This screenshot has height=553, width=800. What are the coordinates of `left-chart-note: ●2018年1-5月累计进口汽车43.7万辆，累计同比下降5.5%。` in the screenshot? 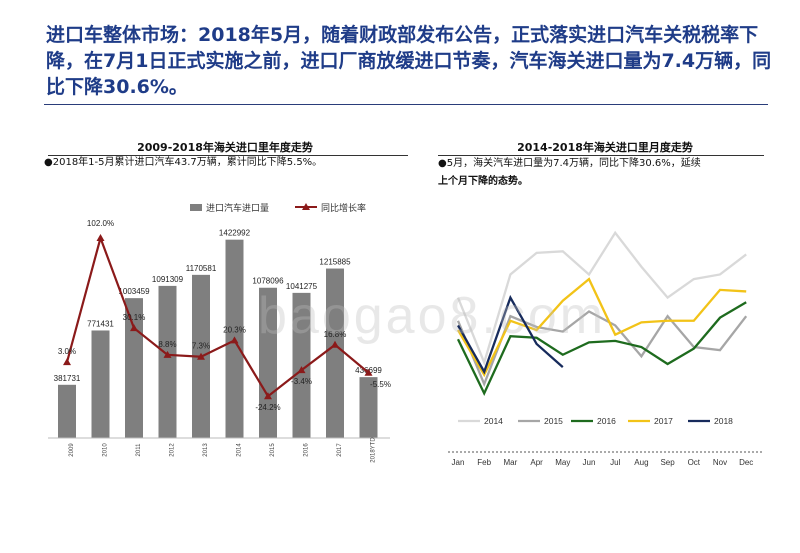 It's located at (183, 162).